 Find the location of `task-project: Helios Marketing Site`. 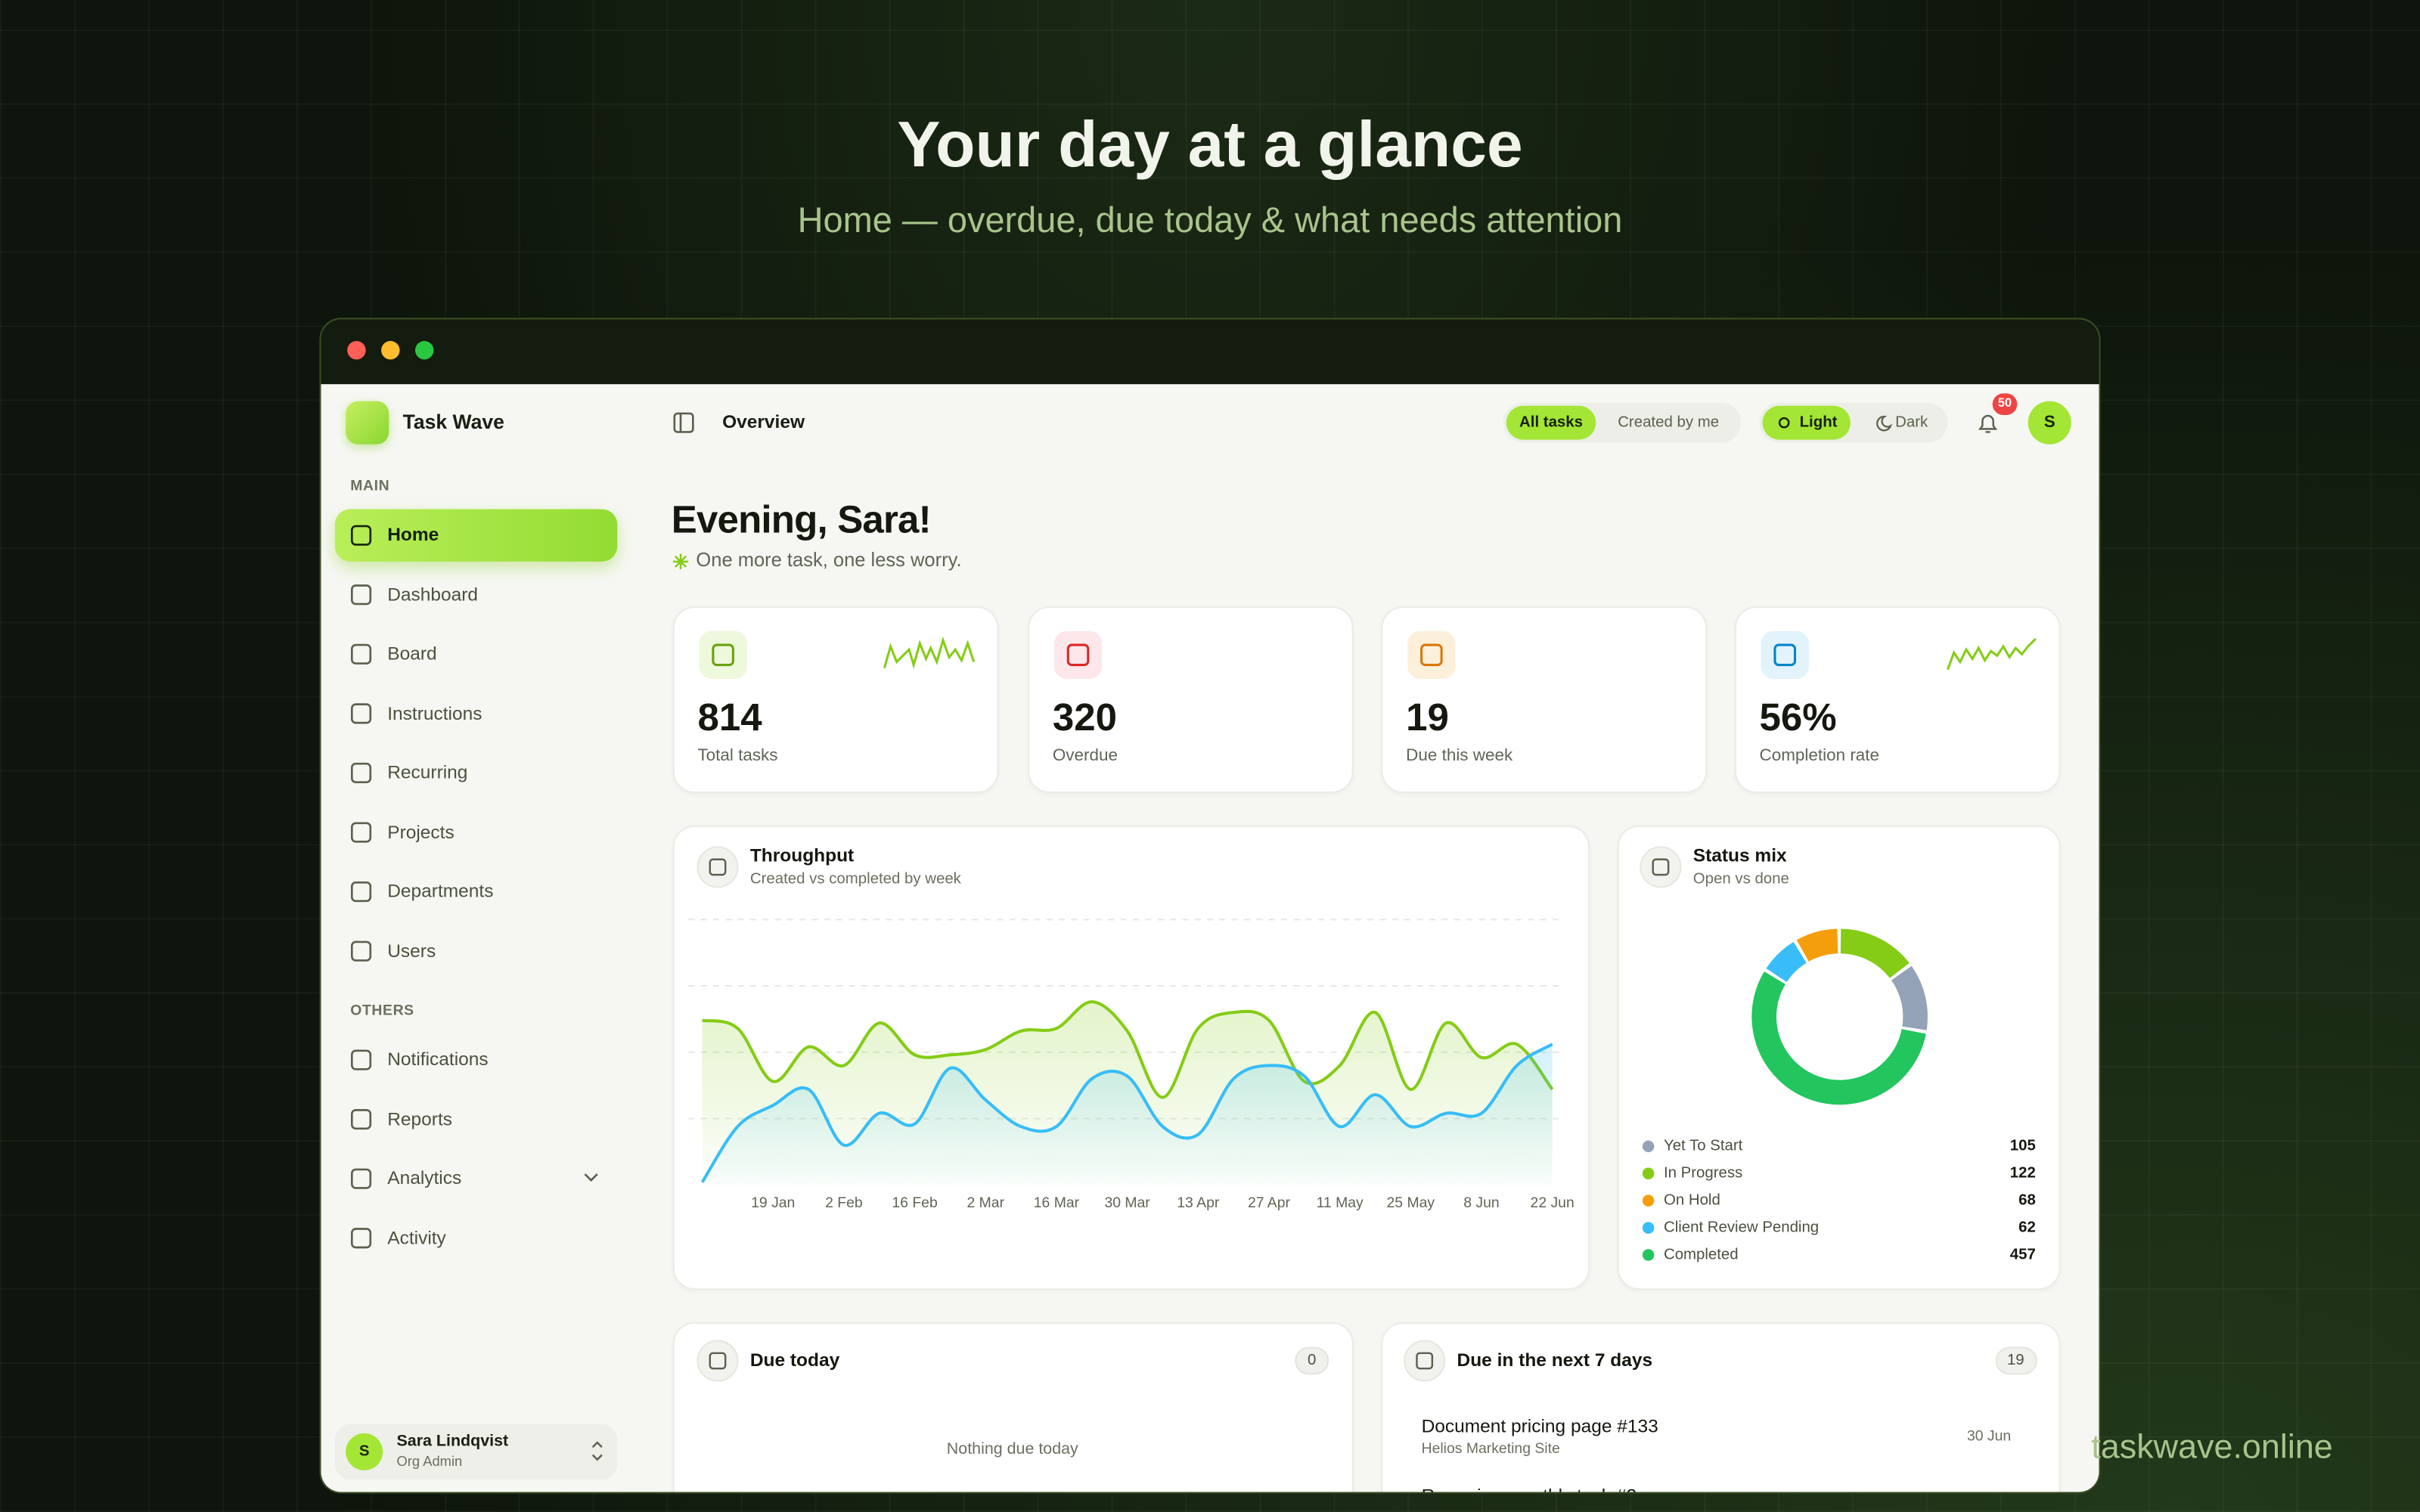

task-project: Helios Marketing Site is located at coordinates (1490, 1449).